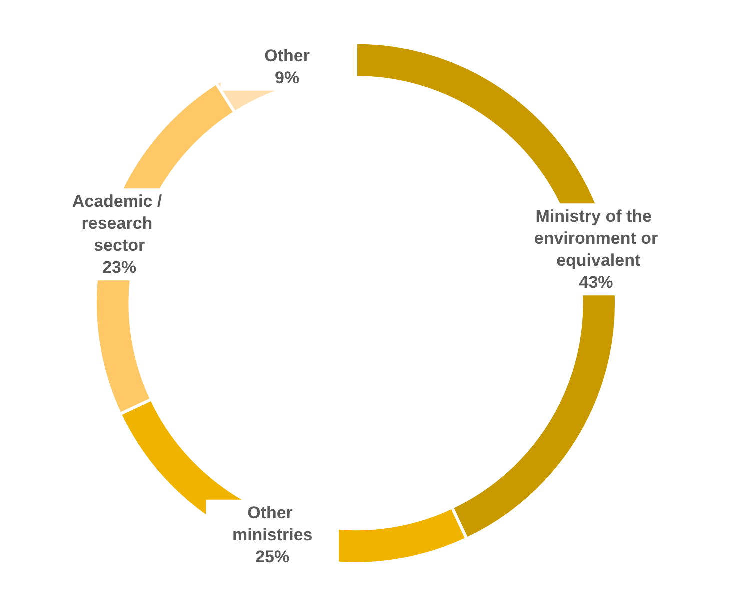 The width and height of the screenshot is (741, 595). I want to click on data-label: 23%, so click(119, 268).